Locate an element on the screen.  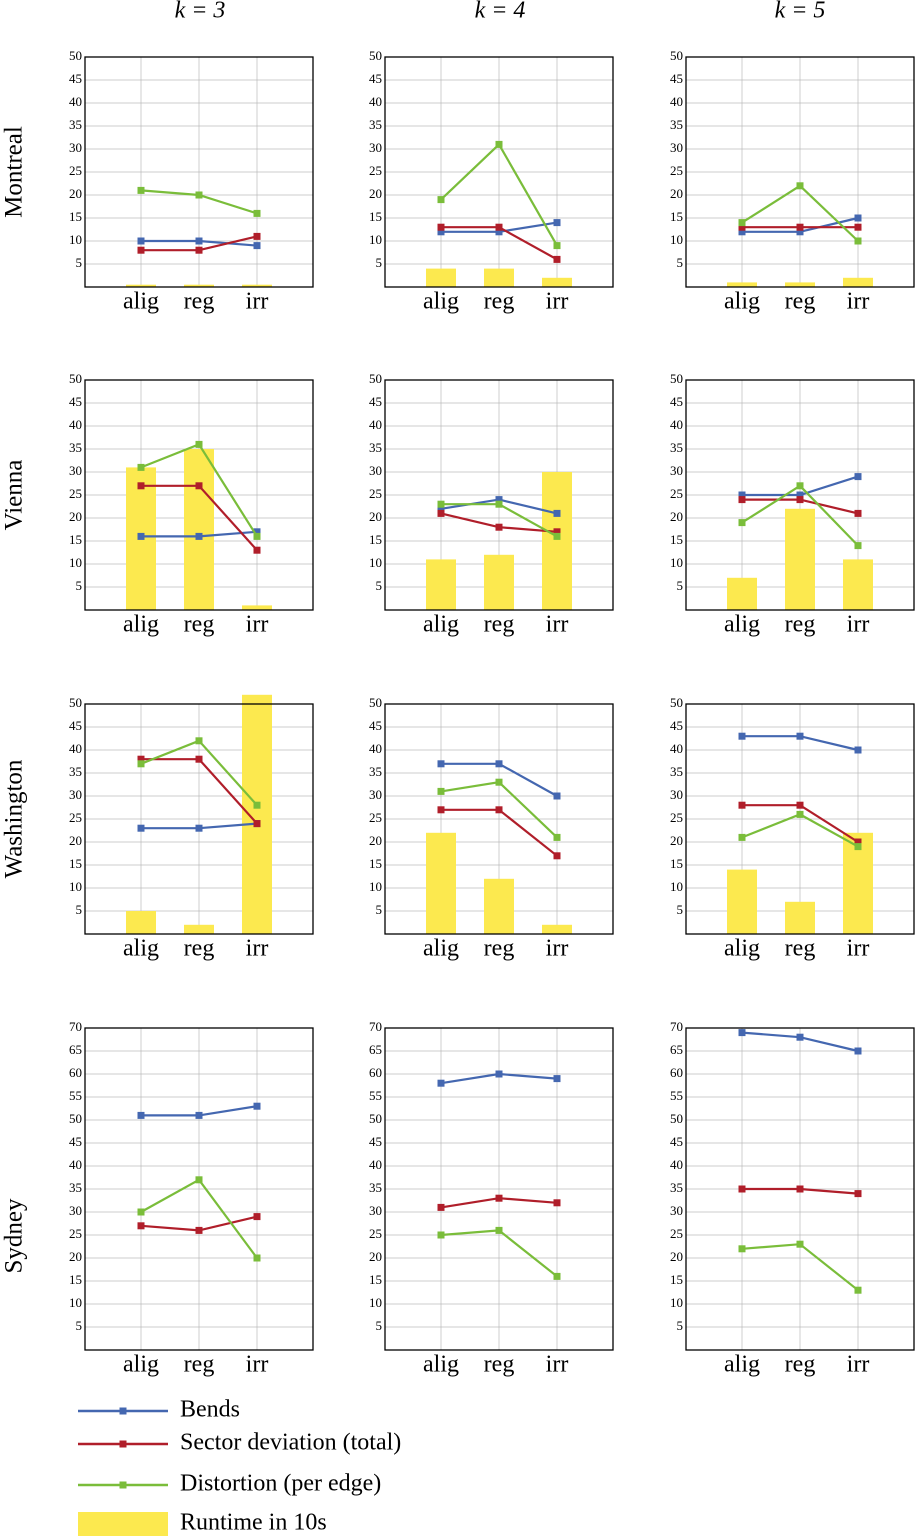
y-tick-label: 65 is located at coordinates (375, 1049).